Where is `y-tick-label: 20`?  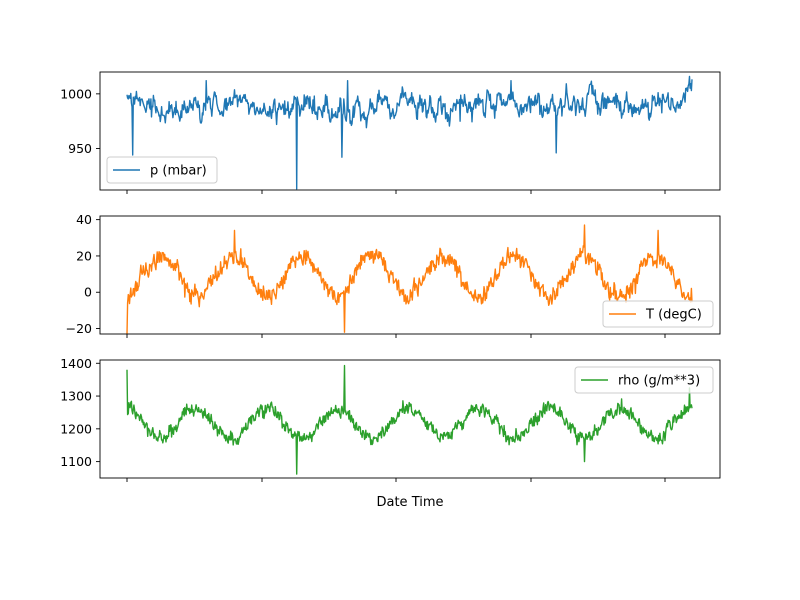
y-tick-label: 20 is located at coordinates (84, 255).